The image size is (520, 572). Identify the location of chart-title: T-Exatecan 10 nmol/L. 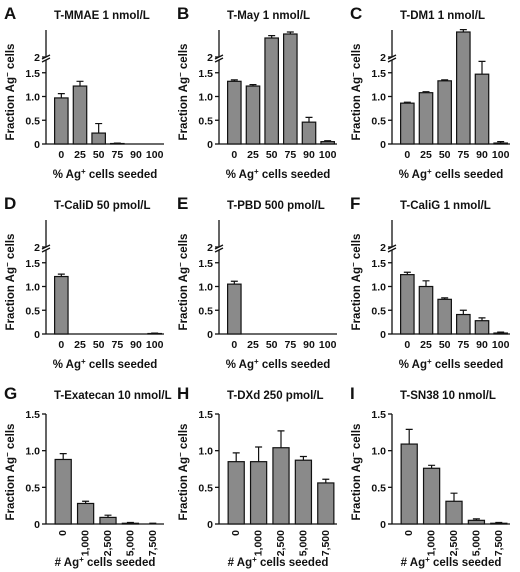
(113, 396).